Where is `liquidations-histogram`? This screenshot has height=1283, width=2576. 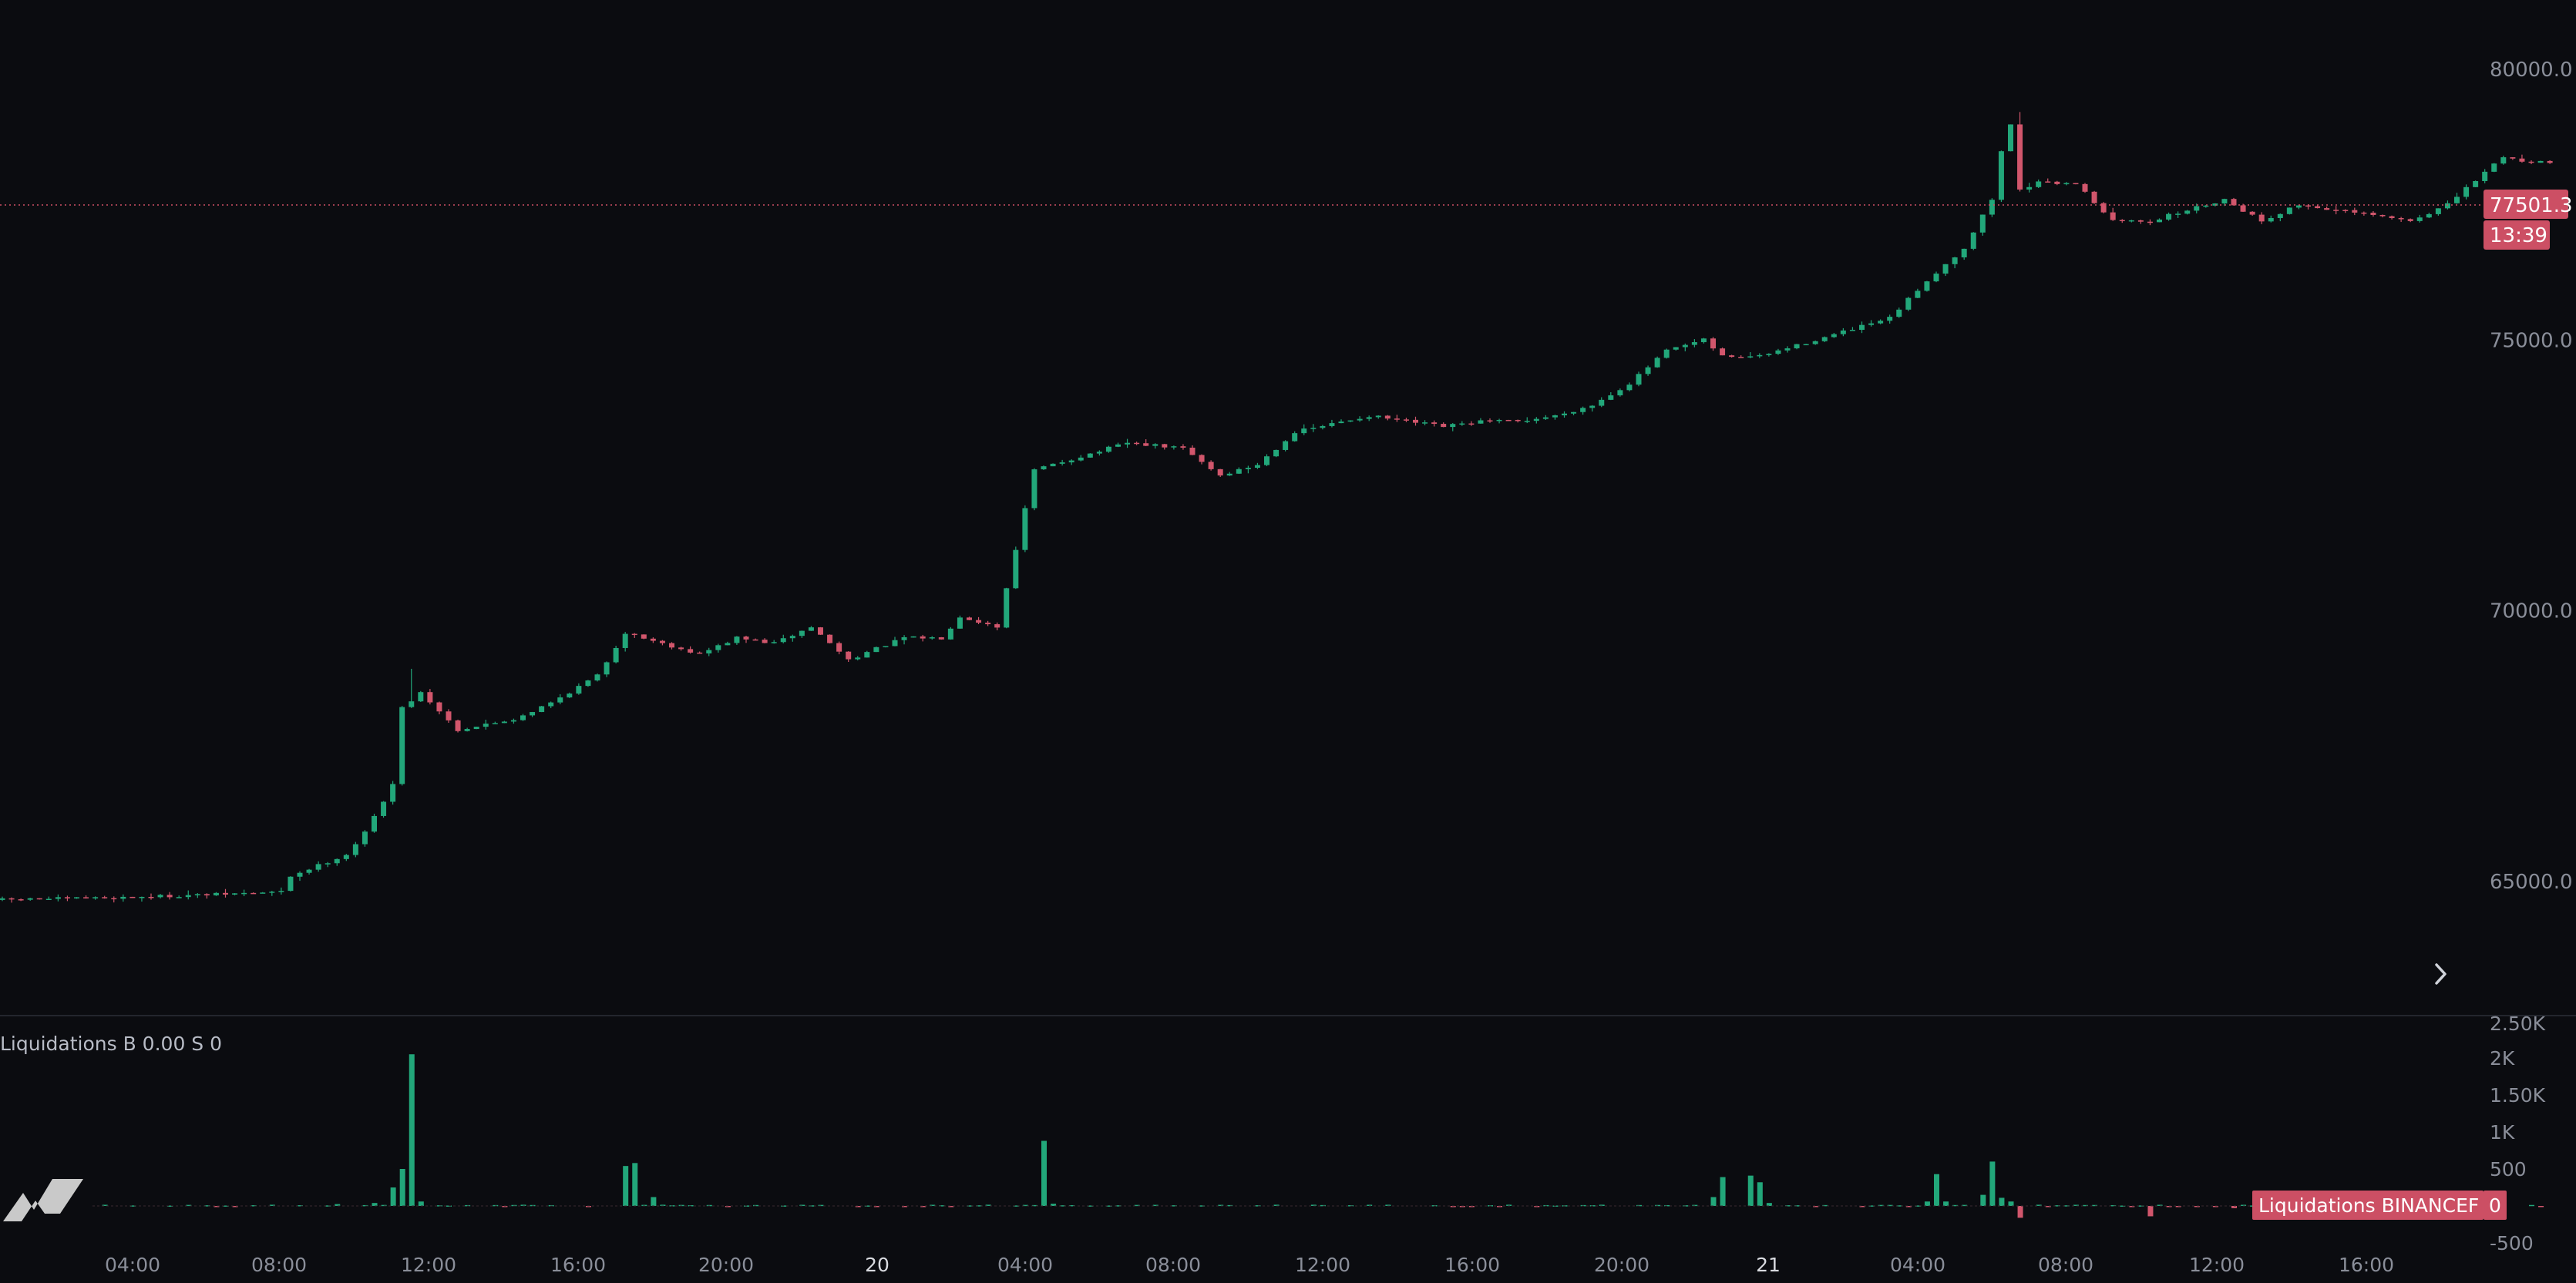 liquidations-histogram is located at coordinates (1323, 1136).